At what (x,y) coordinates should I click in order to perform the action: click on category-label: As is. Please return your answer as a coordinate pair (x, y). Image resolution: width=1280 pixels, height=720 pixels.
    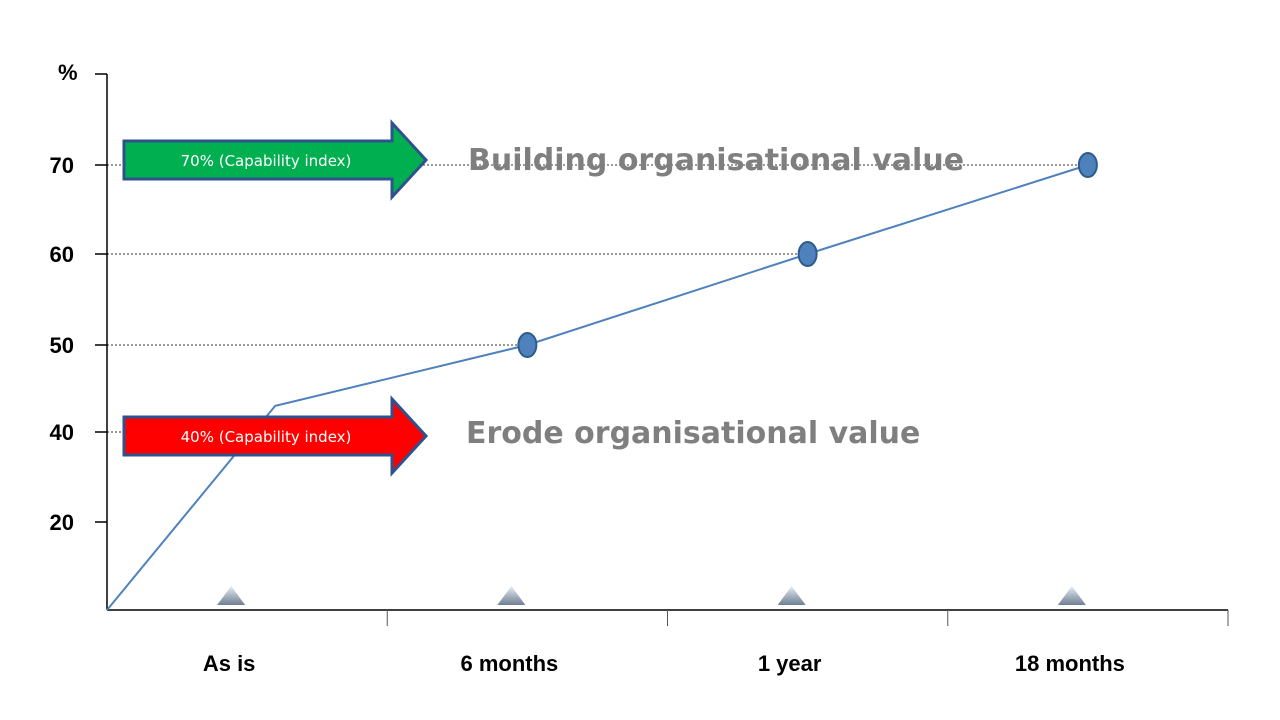
    Looking at the image, I should click on (229, 663).